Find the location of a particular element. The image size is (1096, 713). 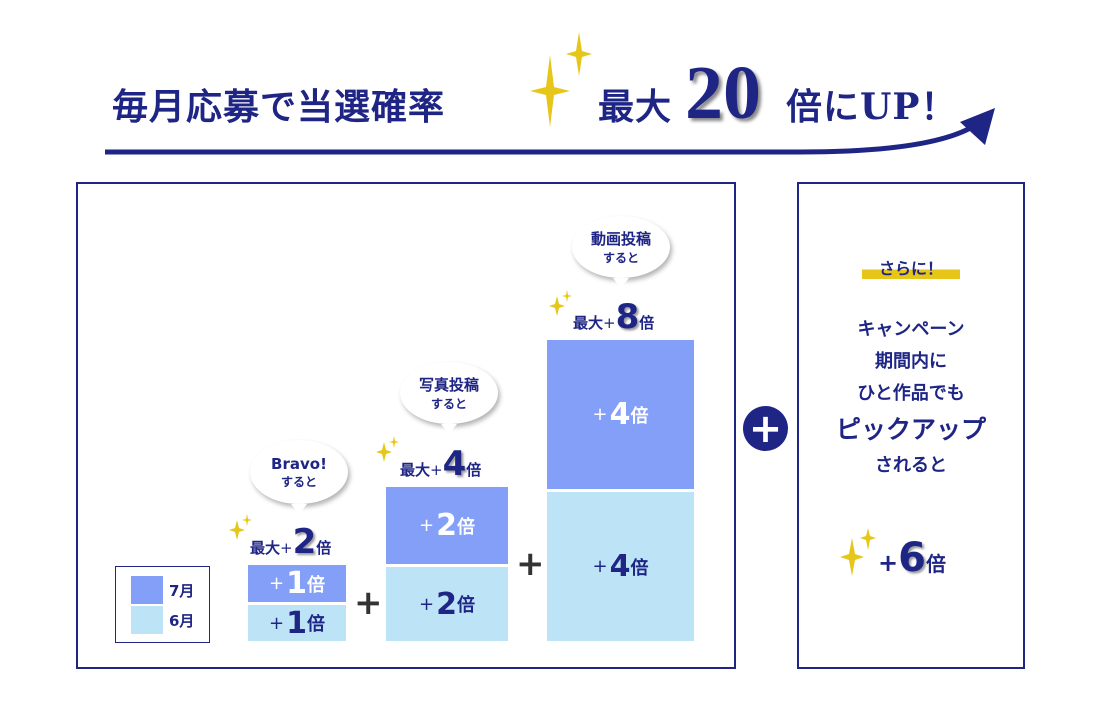

legend-label: 6月 is located at coordinates (182, 621).